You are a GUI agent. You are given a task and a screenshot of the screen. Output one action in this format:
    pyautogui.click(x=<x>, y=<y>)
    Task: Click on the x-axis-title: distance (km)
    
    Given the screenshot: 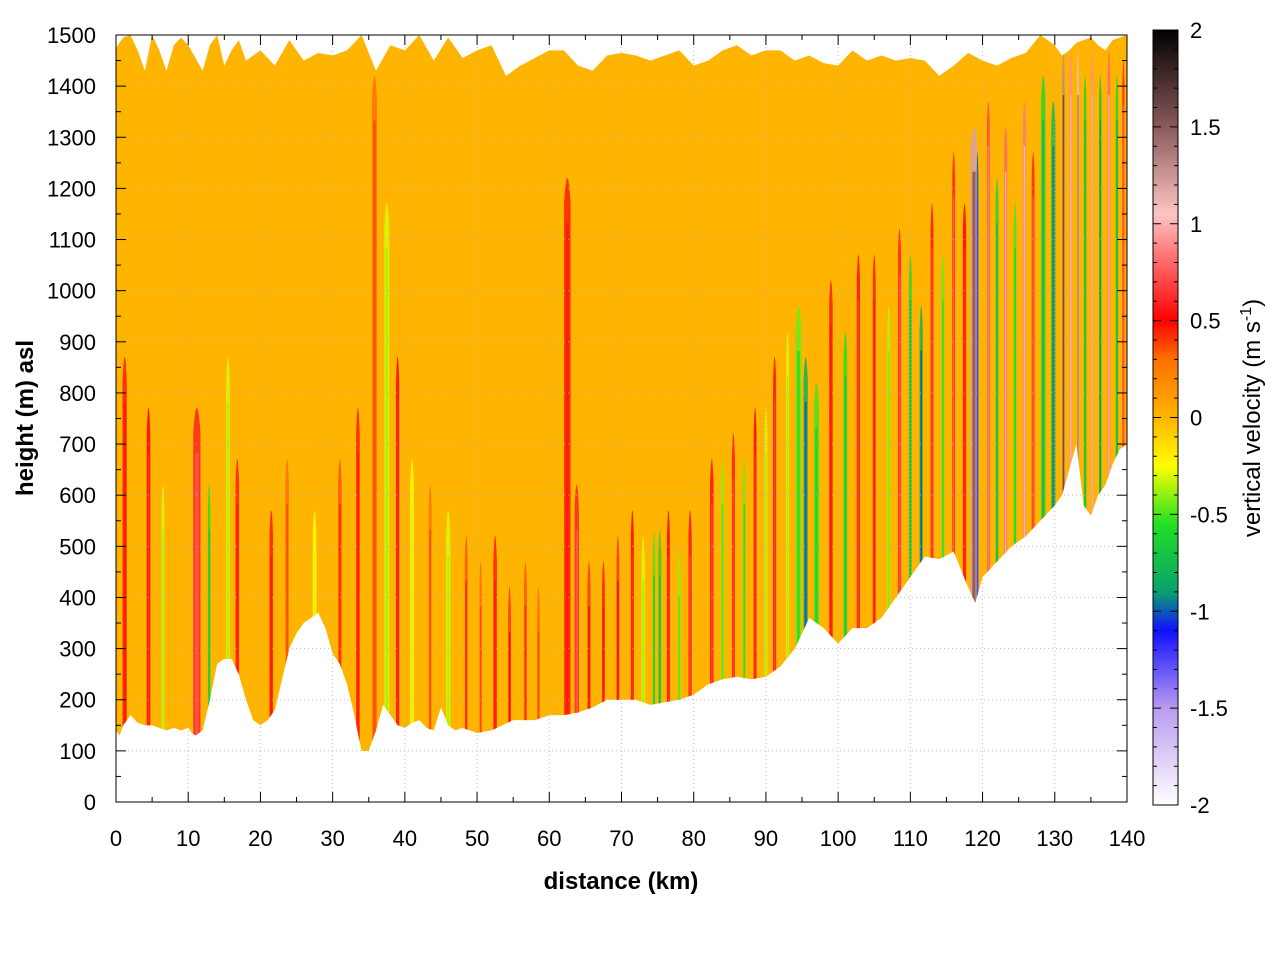 What is the action you would take?
    pyautogui.click(x=621, y=881)
    